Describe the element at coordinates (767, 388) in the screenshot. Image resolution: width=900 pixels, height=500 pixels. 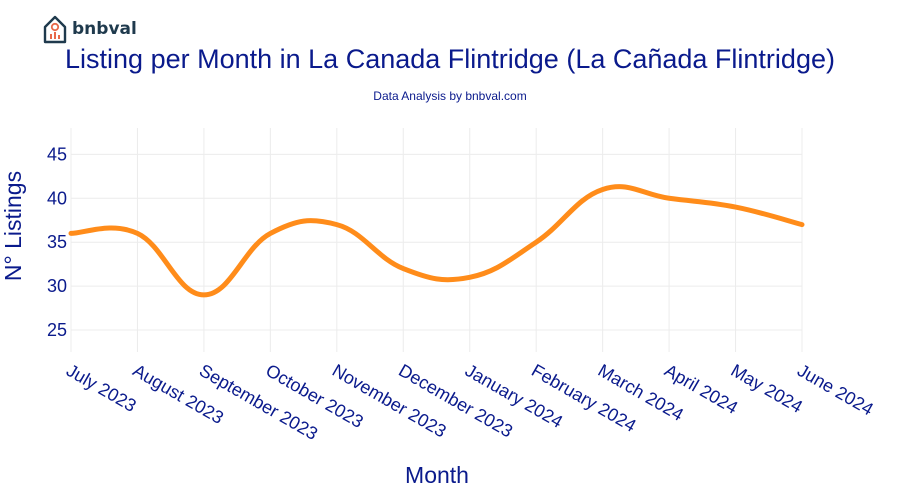
I see `x-tick-label: May 2024` at that location.